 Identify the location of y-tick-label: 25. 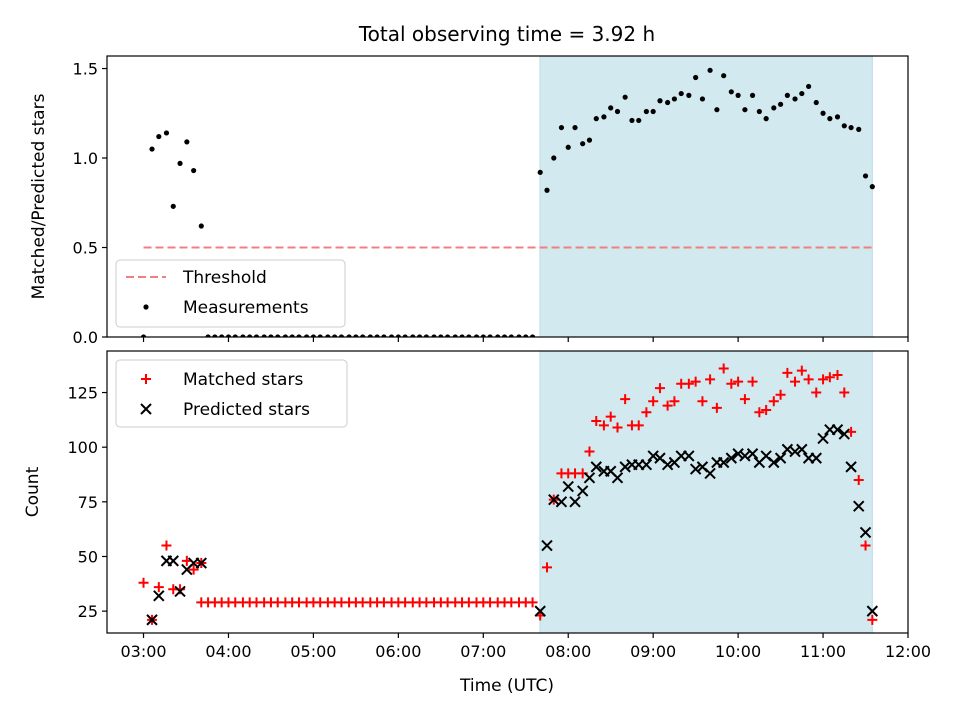
(88, 611).